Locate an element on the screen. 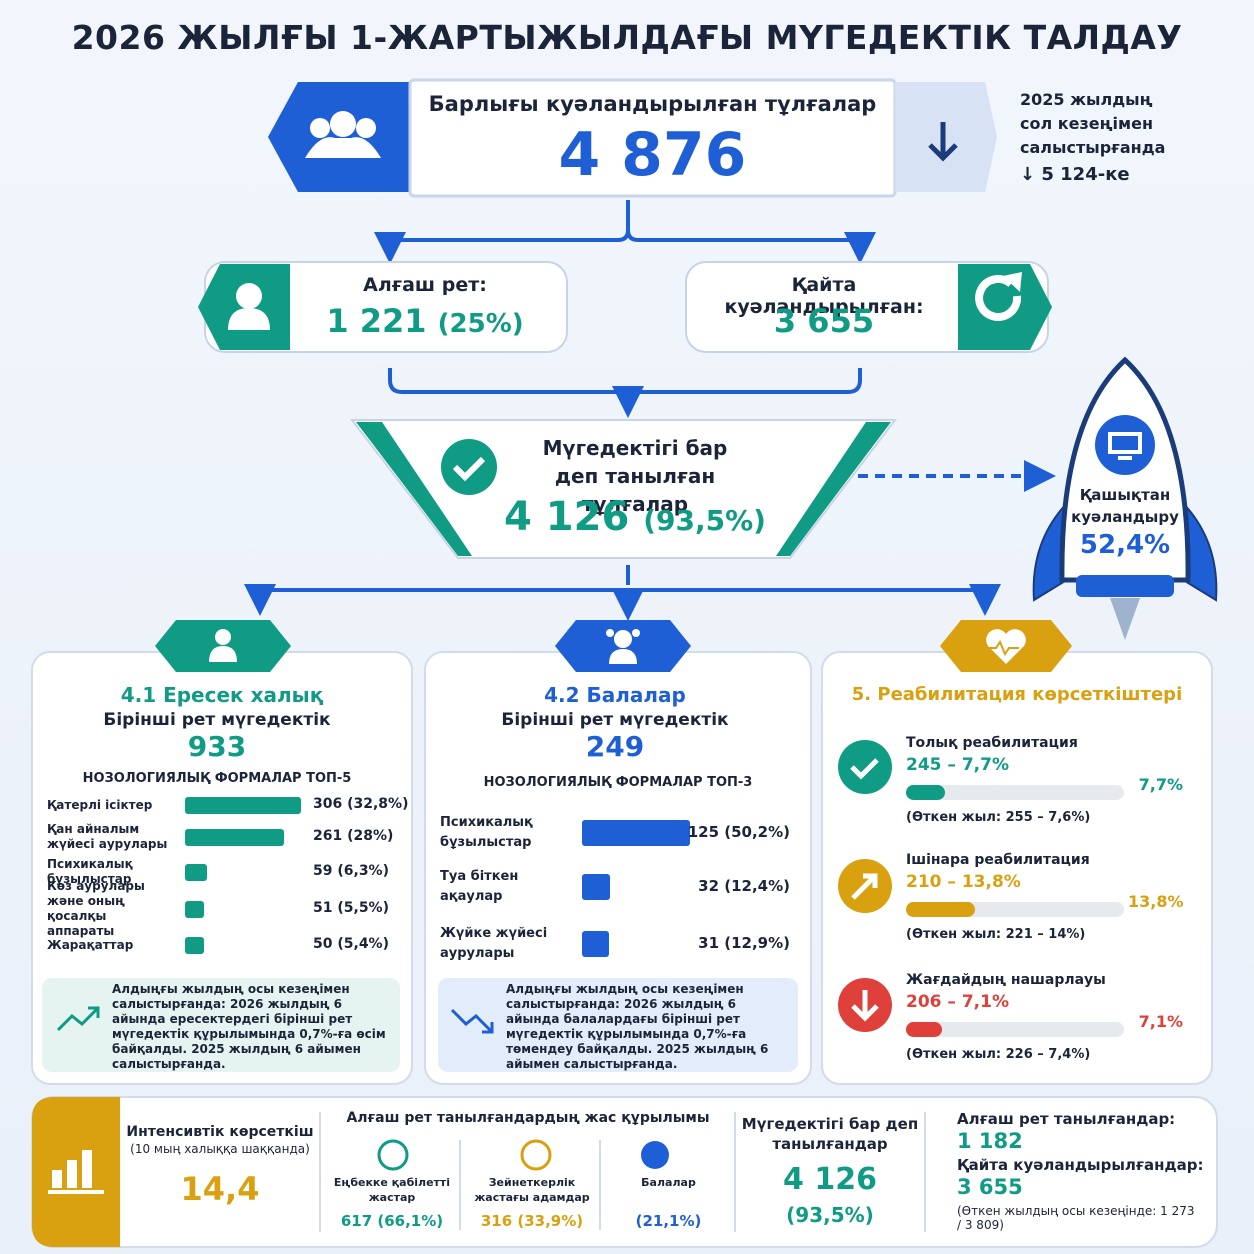  total-label: Барлығы куәландырылған тұлғалар is located at coordinates (652, 104).